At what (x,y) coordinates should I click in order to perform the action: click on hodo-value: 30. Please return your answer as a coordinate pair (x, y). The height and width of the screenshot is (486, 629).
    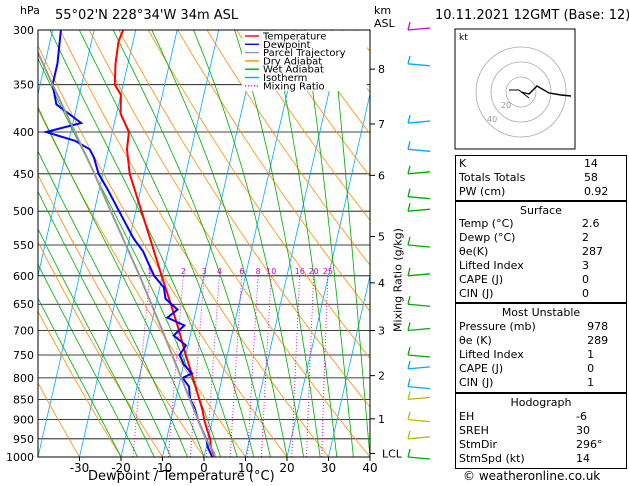
    Looking at the image, I should click on (582, 430).